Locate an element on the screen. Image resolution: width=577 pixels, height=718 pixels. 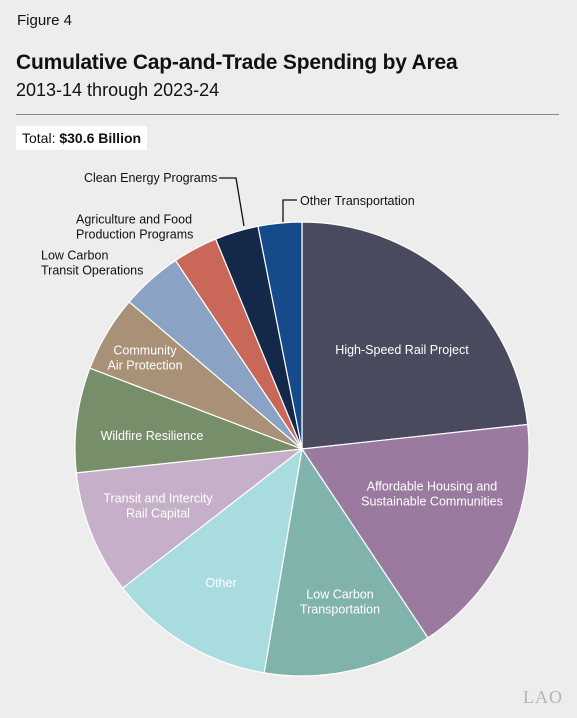
lao-logo: LAO is located at coordinates (543, 697).